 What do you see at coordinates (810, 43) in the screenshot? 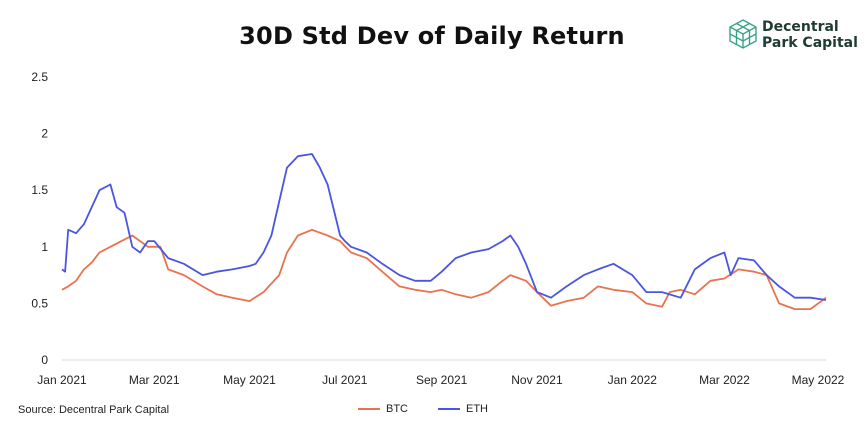
I see `logo-text-line2: Park Capital` at bounding box center [810, 43].